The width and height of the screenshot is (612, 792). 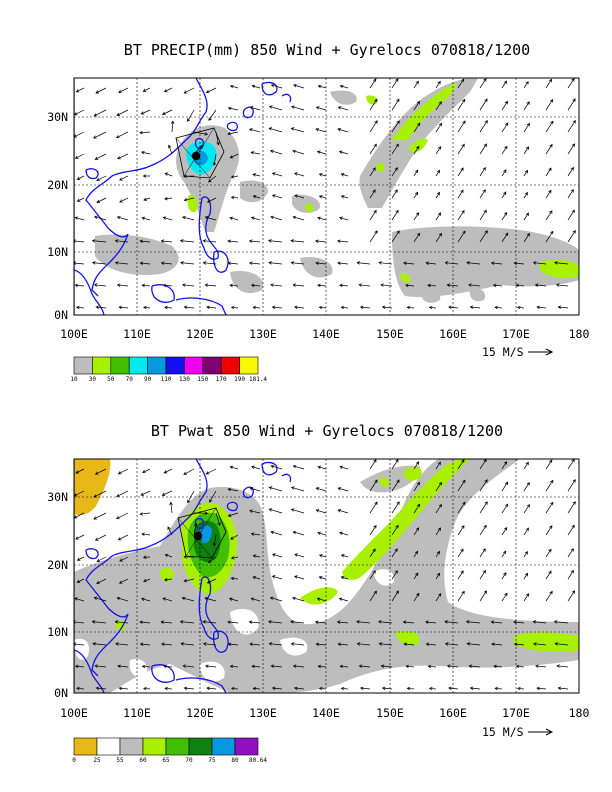 I want to click on reference-vector-label: 15 M/S, so click(x=503, y=732).